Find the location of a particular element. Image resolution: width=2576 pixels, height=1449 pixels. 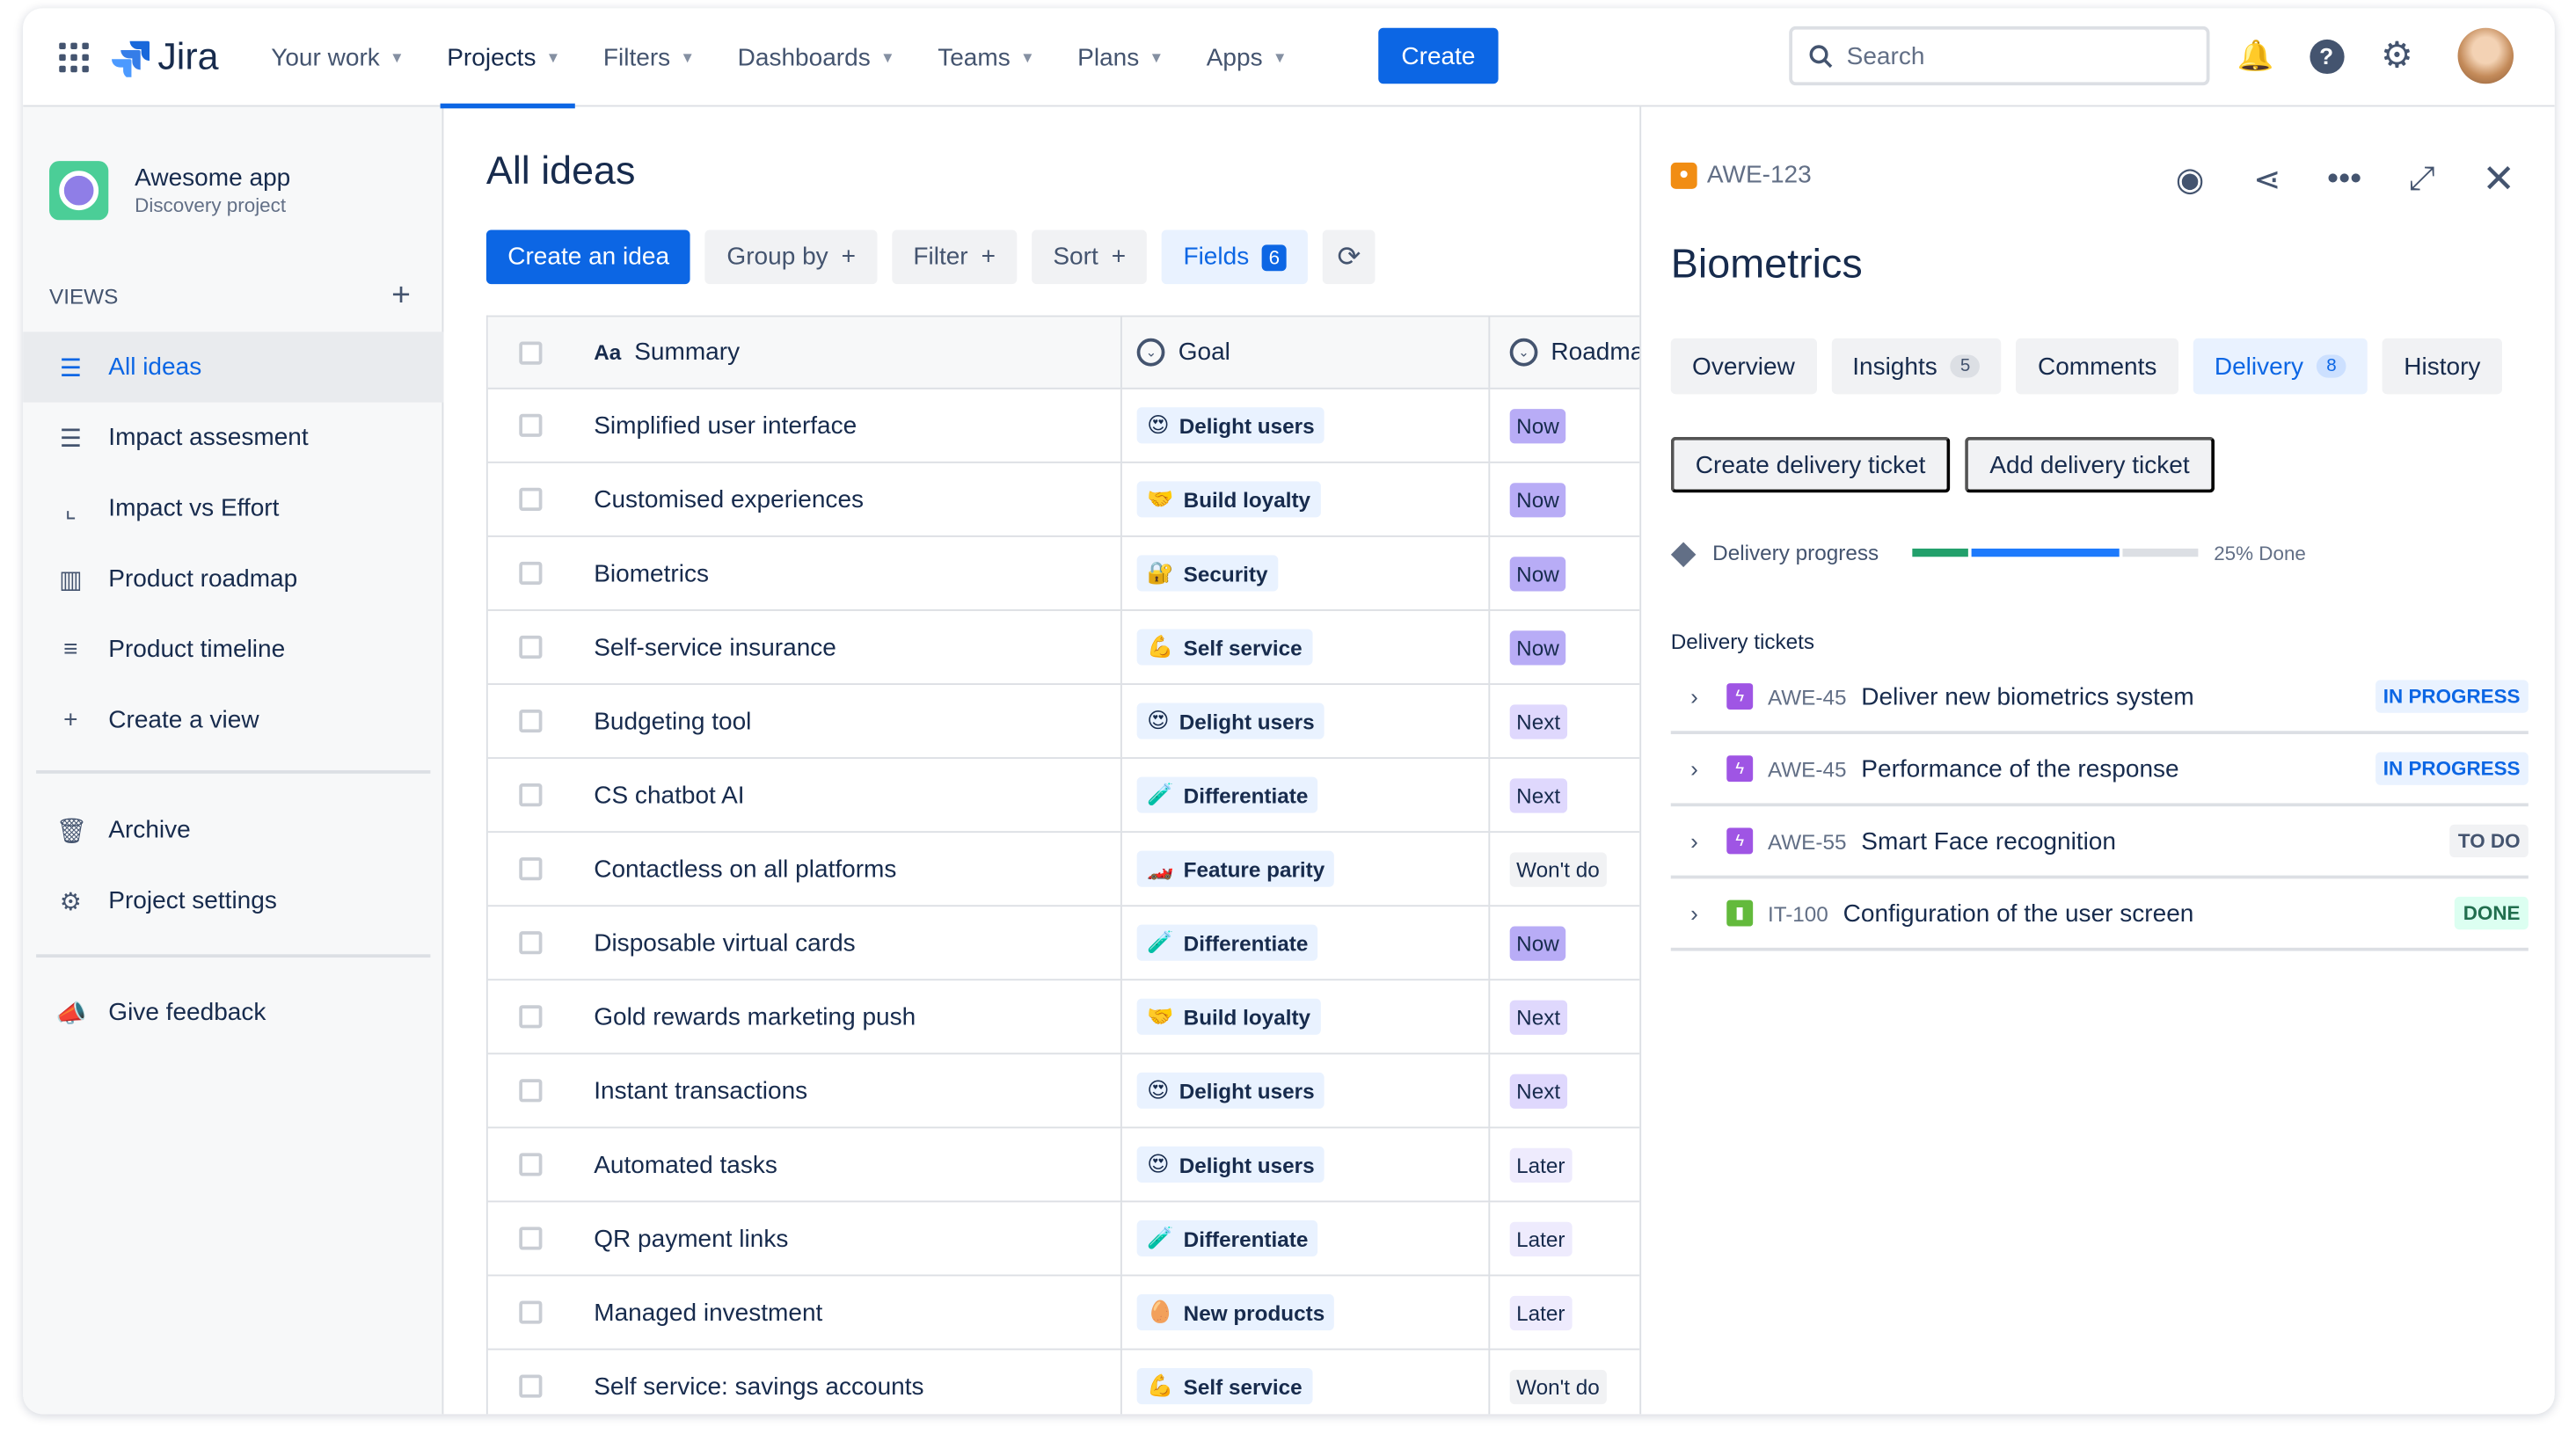

create-button: Create is located at coordinates (1438, 55).